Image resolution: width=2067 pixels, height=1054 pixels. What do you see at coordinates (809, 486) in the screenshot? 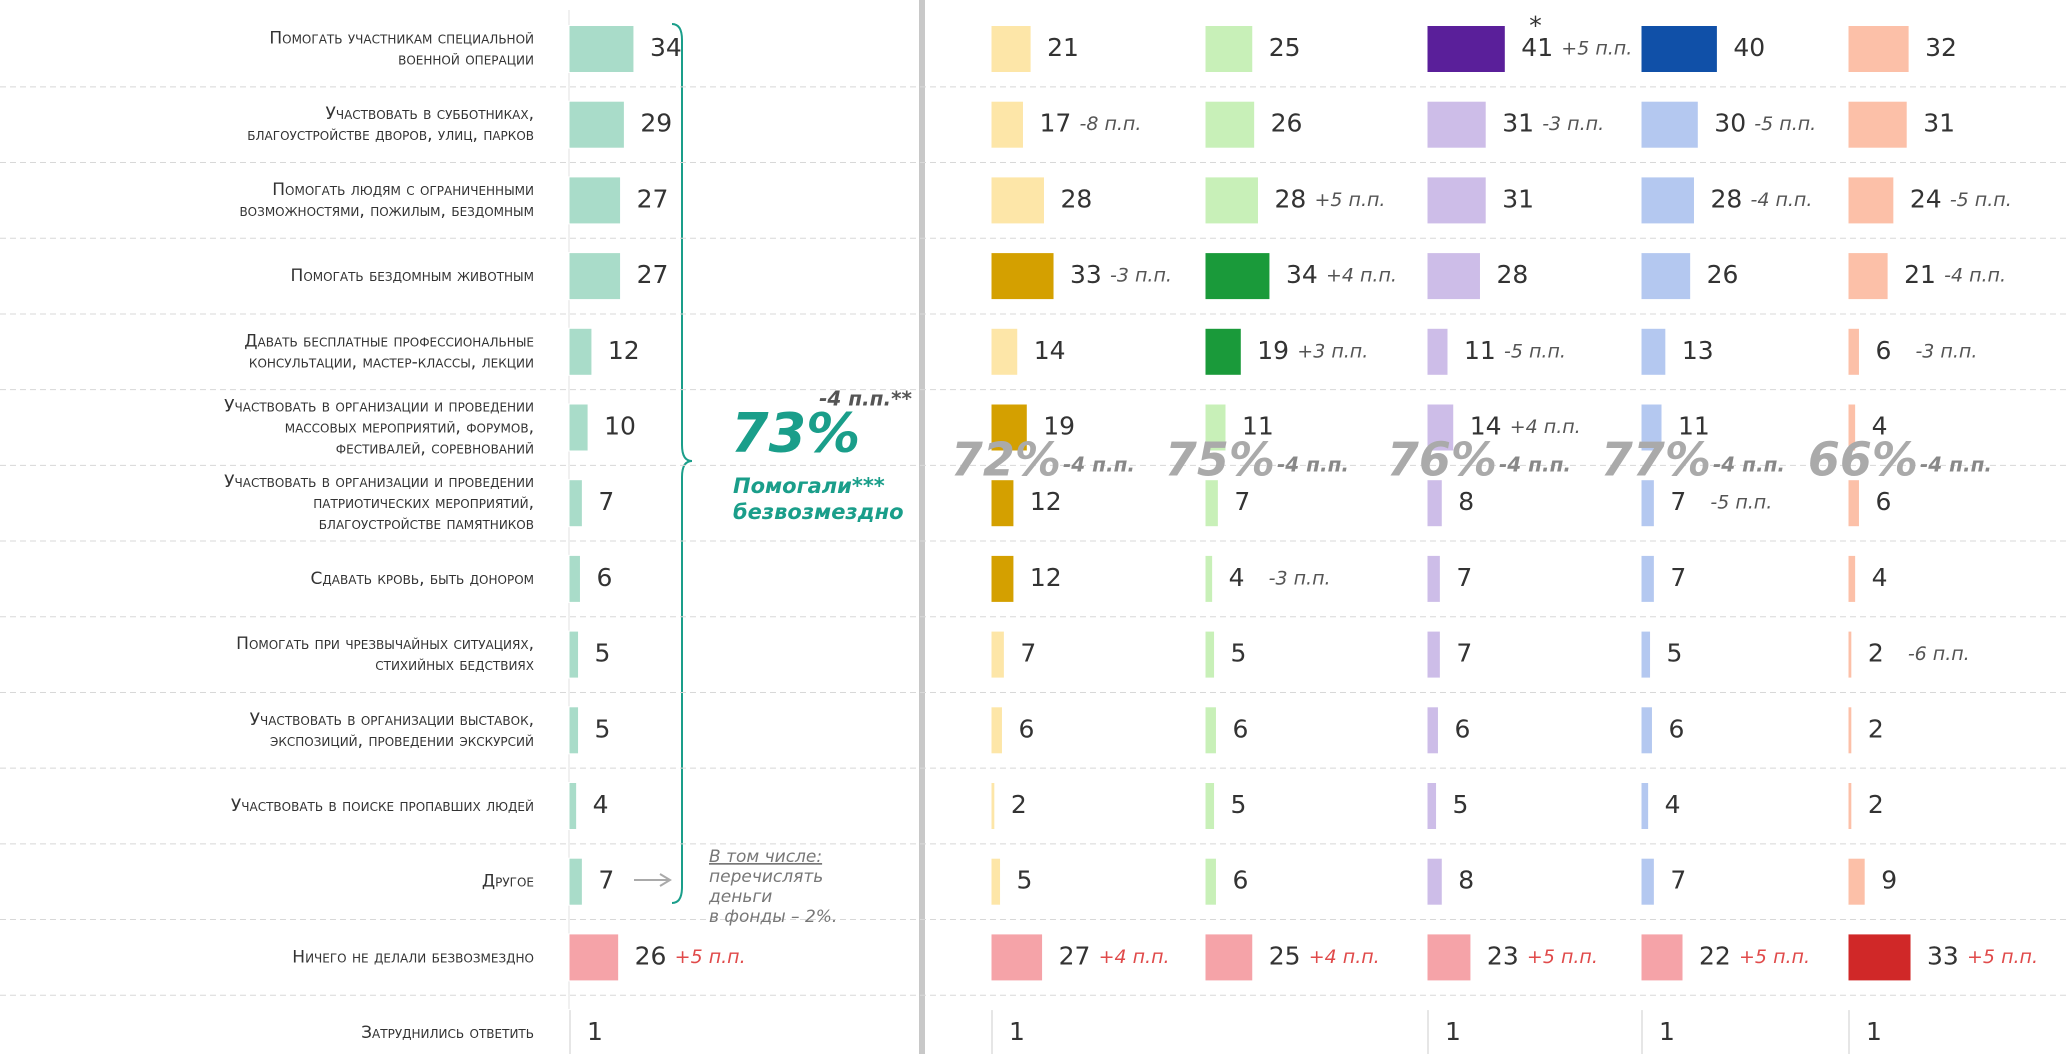
I see `total-label: Помогали***` at bounding box center [809, 486].